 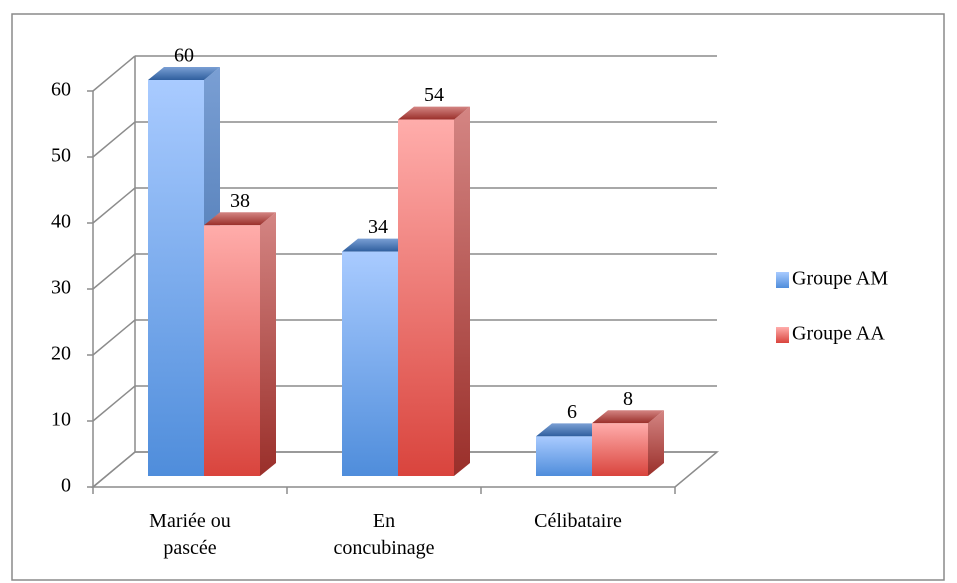 What do you see at coordinates (578, 521) in the screenshot?
I see `x-tick-label: Célibataire` at bounding box center [578, 521].